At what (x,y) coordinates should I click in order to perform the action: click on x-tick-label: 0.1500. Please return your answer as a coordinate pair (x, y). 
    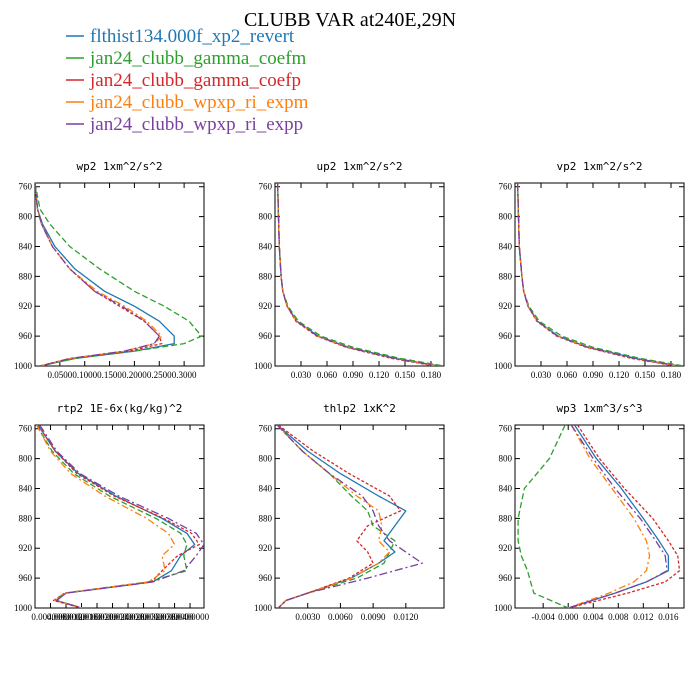
    Looking at the image, I should click on (109, 375).